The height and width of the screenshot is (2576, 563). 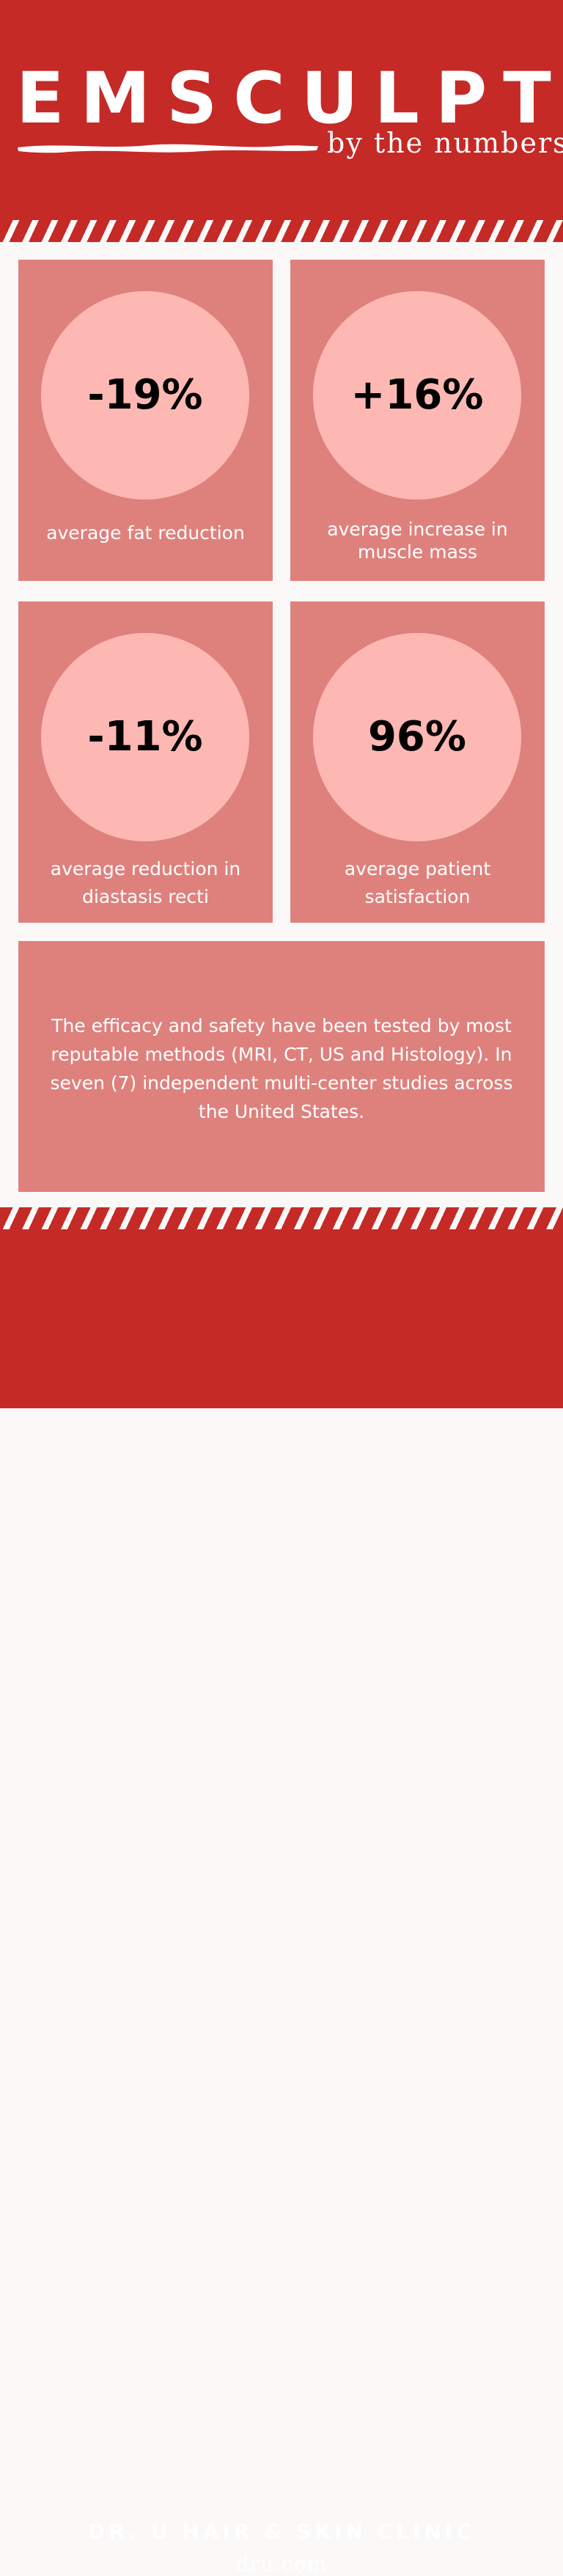 I want to click on page-subtitle: by the numbers, so click(x=445, y=143).